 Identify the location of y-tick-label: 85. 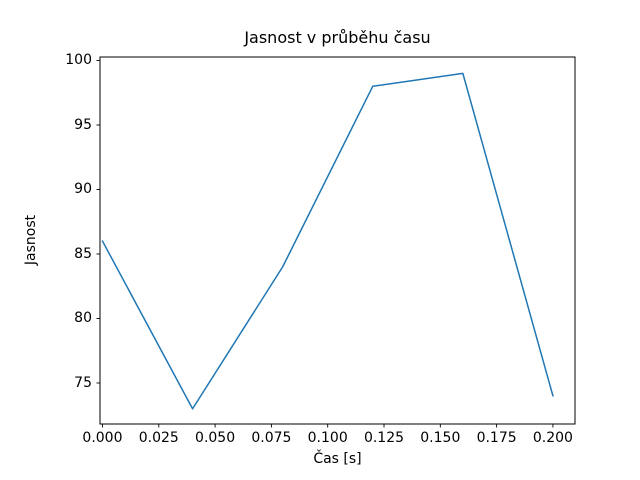
(83, 253).